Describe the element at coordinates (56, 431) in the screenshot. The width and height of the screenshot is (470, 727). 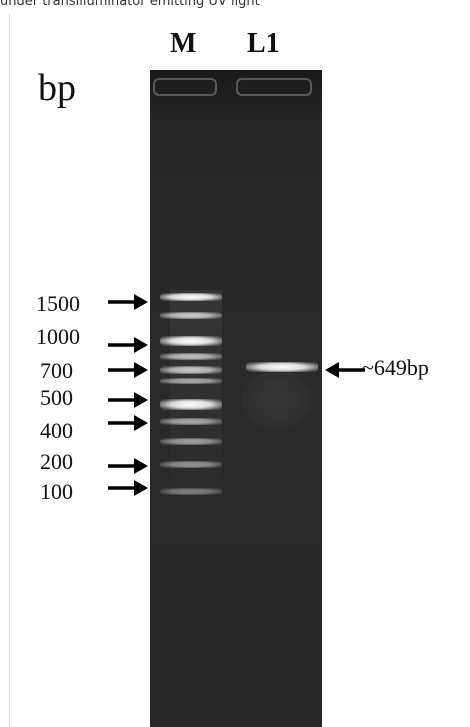
I see `ladder-label-400: 400` at that location.